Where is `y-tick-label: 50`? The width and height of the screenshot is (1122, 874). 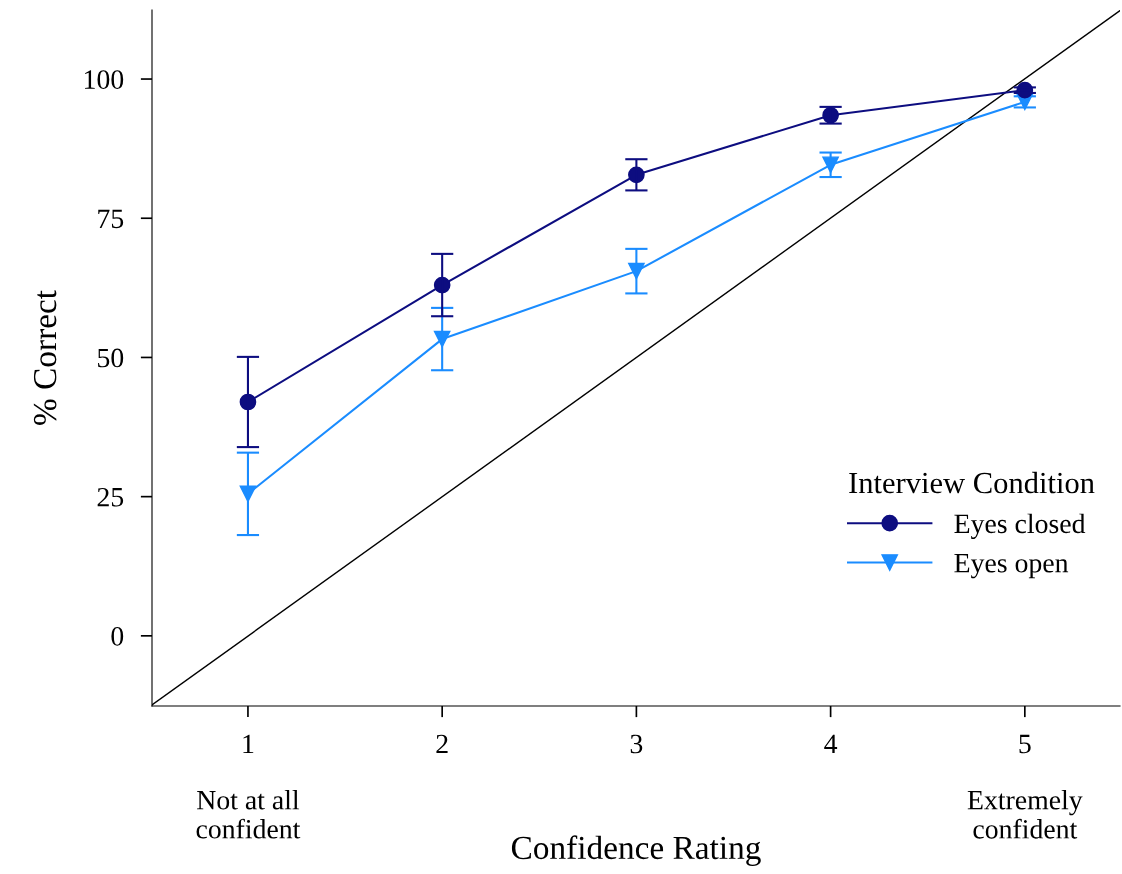 y-tick-label: 50 is located at coordinates (111, 358).